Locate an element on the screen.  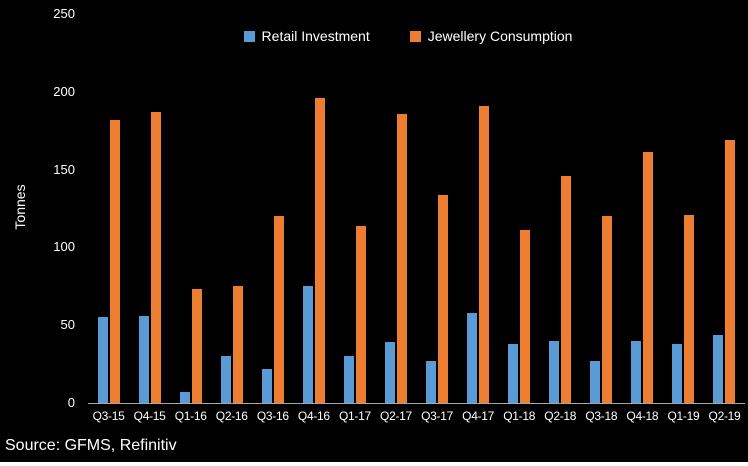
x-tick-label: Q3-16 is located at coordinates (272, 416).